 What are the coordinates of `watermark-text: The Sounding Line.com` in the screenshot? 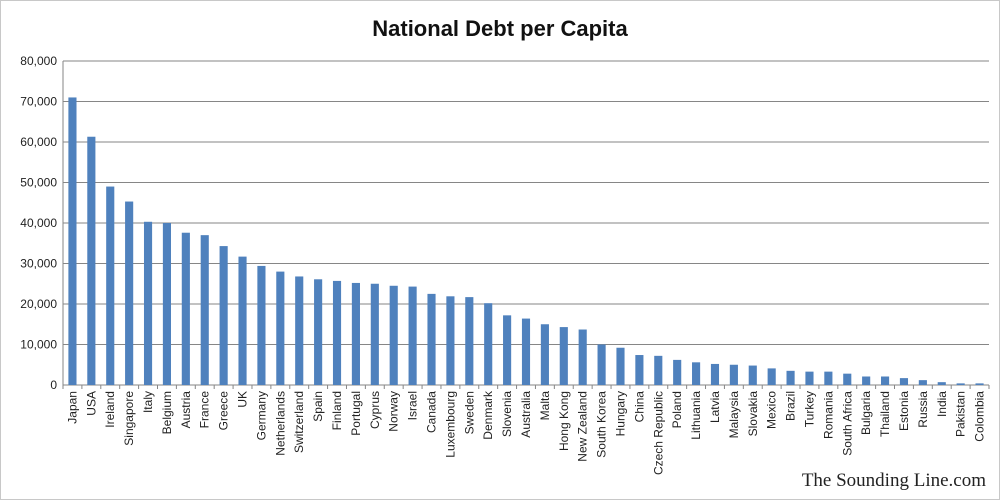 It's located at (893, 480).